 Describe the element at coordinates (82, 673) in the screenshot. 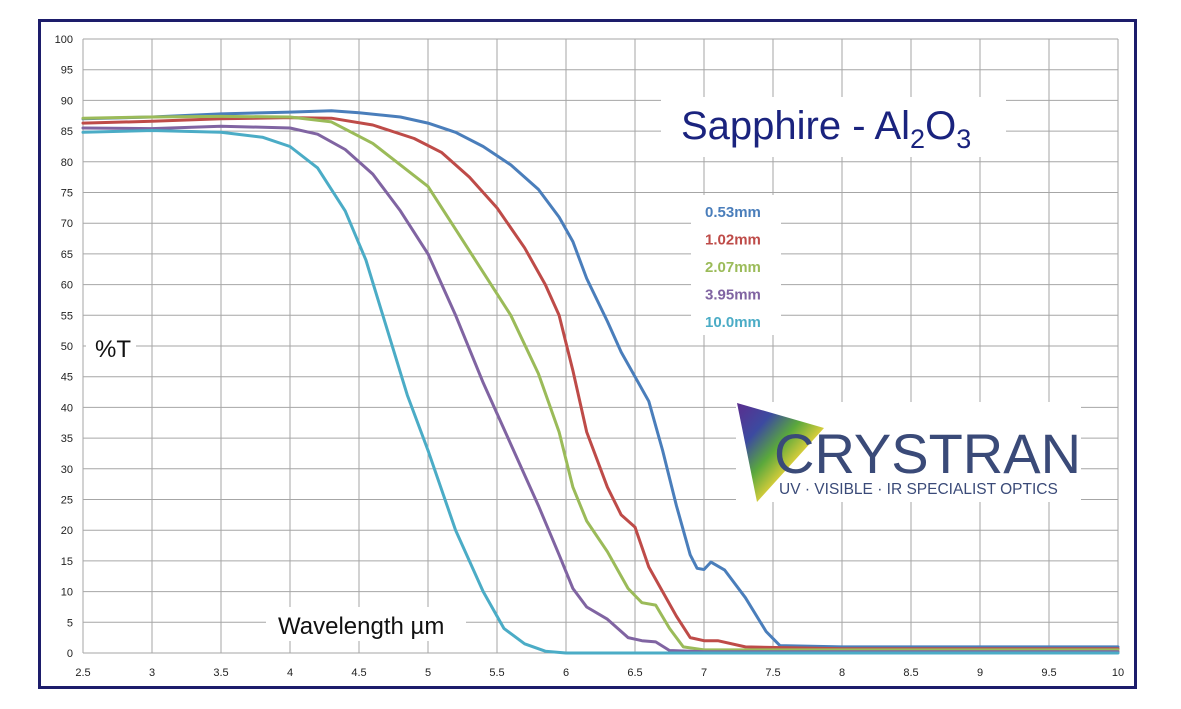

I see `x-tick-label: 2.5` at that location.